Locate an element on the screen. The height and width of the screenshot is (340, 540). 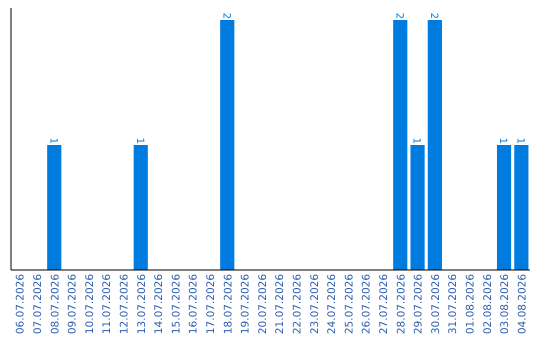
x-tick-label: 28.07.2026 is located at coordinates (401, 304).